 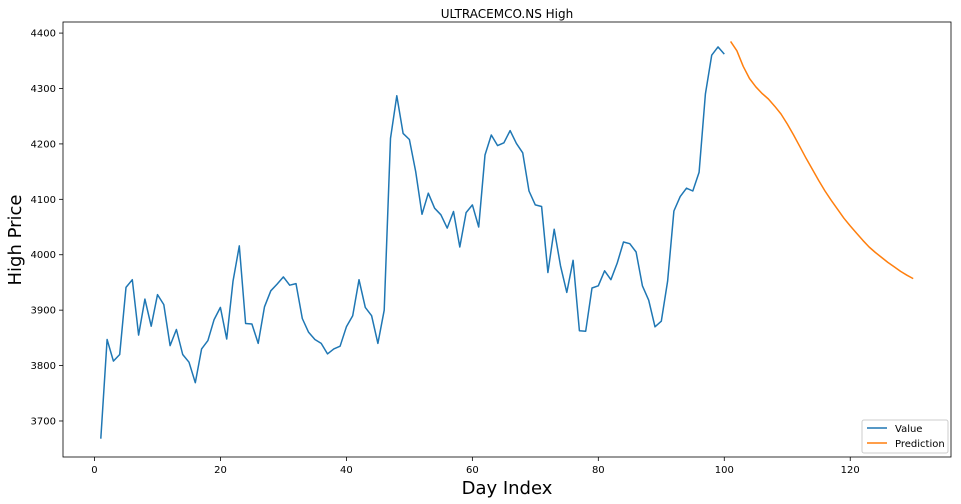 I want to click on y-tick-label: 4000, so click(x=43, y=255).